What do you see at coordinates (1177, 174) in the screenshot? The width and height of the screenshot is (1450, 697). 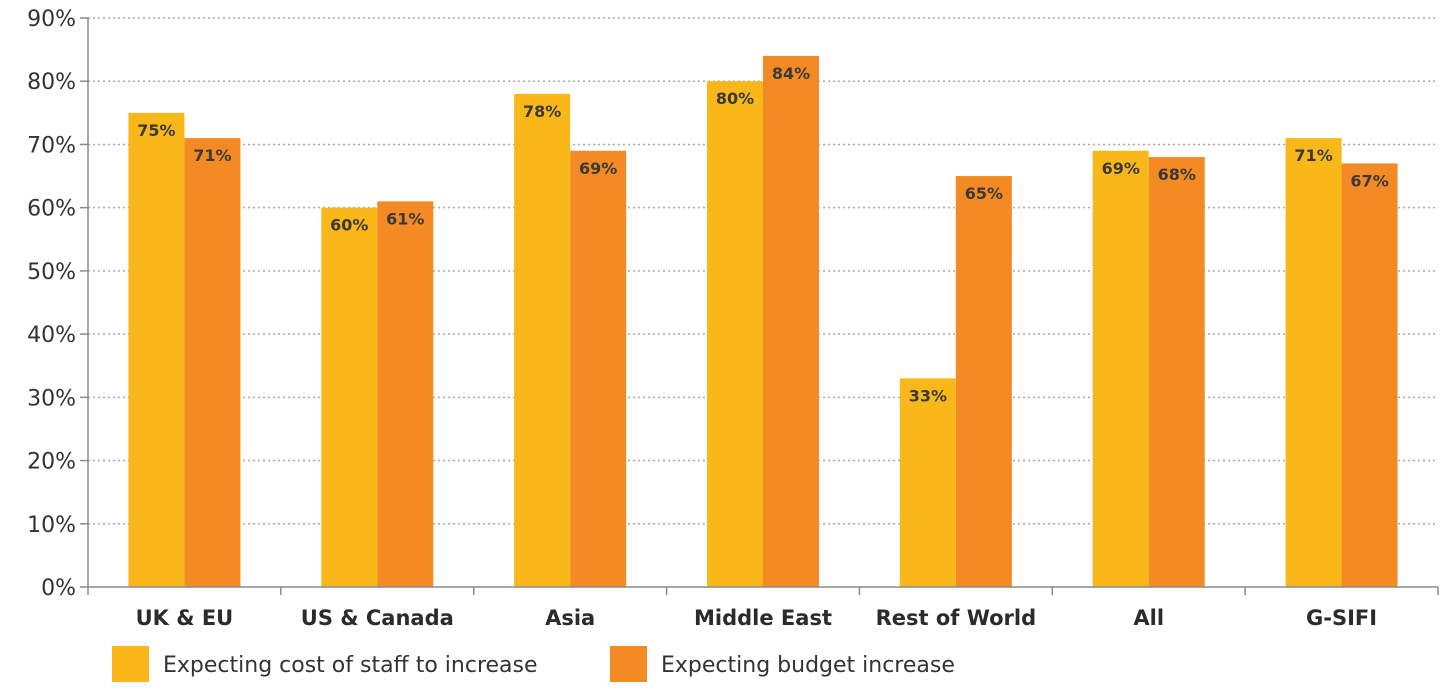 I see `data-label: 68%` at bounding box center [1177, 174].